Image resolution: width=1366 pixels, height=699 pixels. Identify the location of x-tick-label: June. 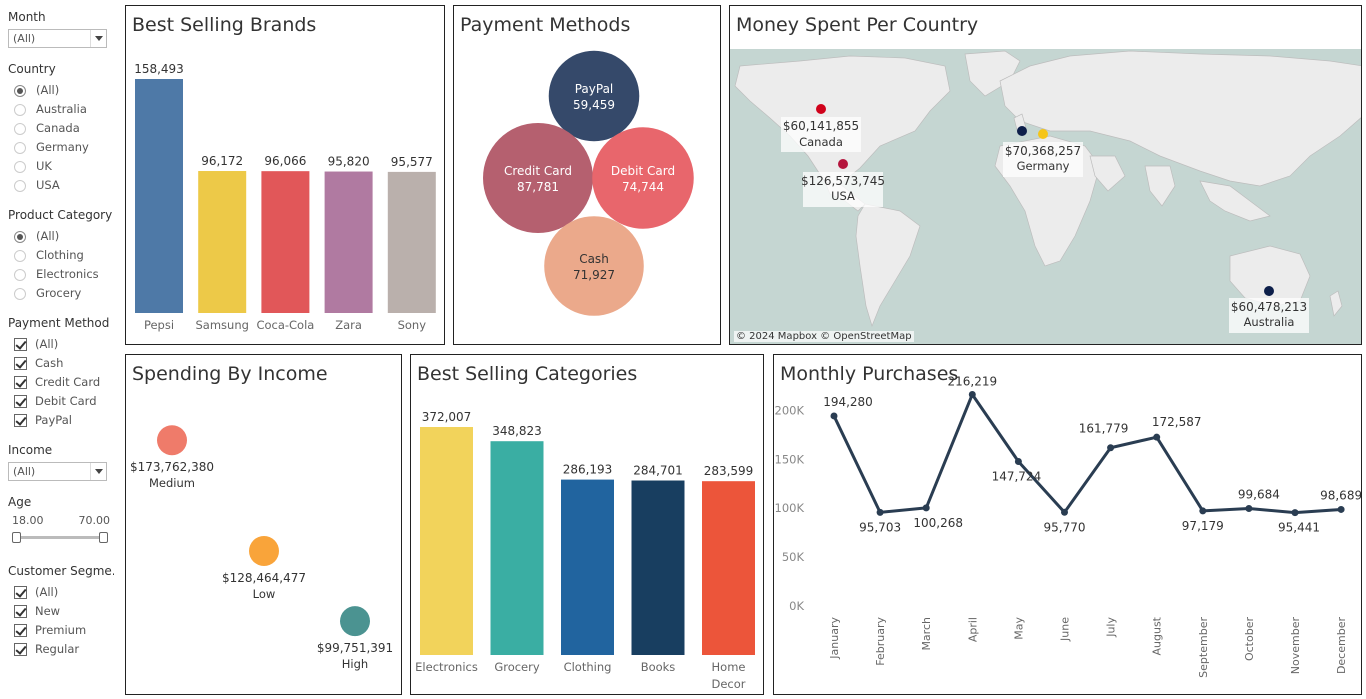
(1065, 629).